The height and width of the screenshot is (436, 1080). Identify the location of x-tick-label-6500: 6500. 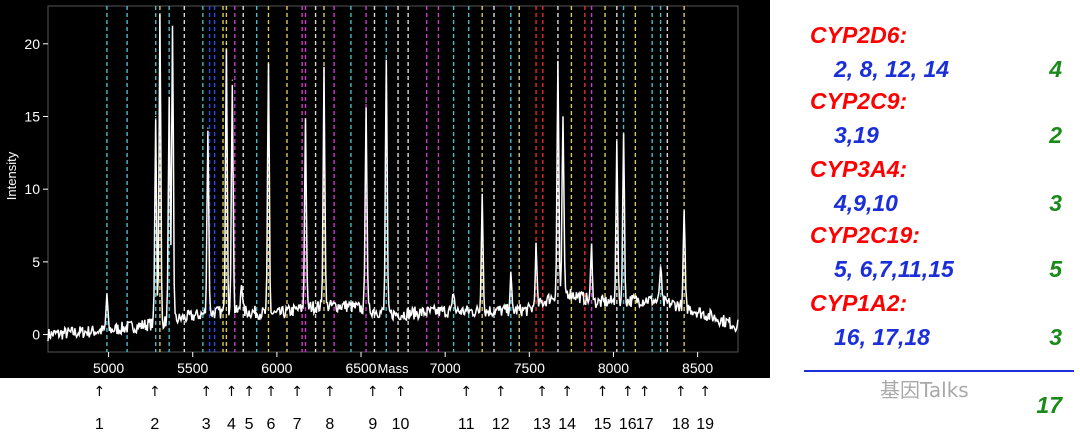
(360, 368).